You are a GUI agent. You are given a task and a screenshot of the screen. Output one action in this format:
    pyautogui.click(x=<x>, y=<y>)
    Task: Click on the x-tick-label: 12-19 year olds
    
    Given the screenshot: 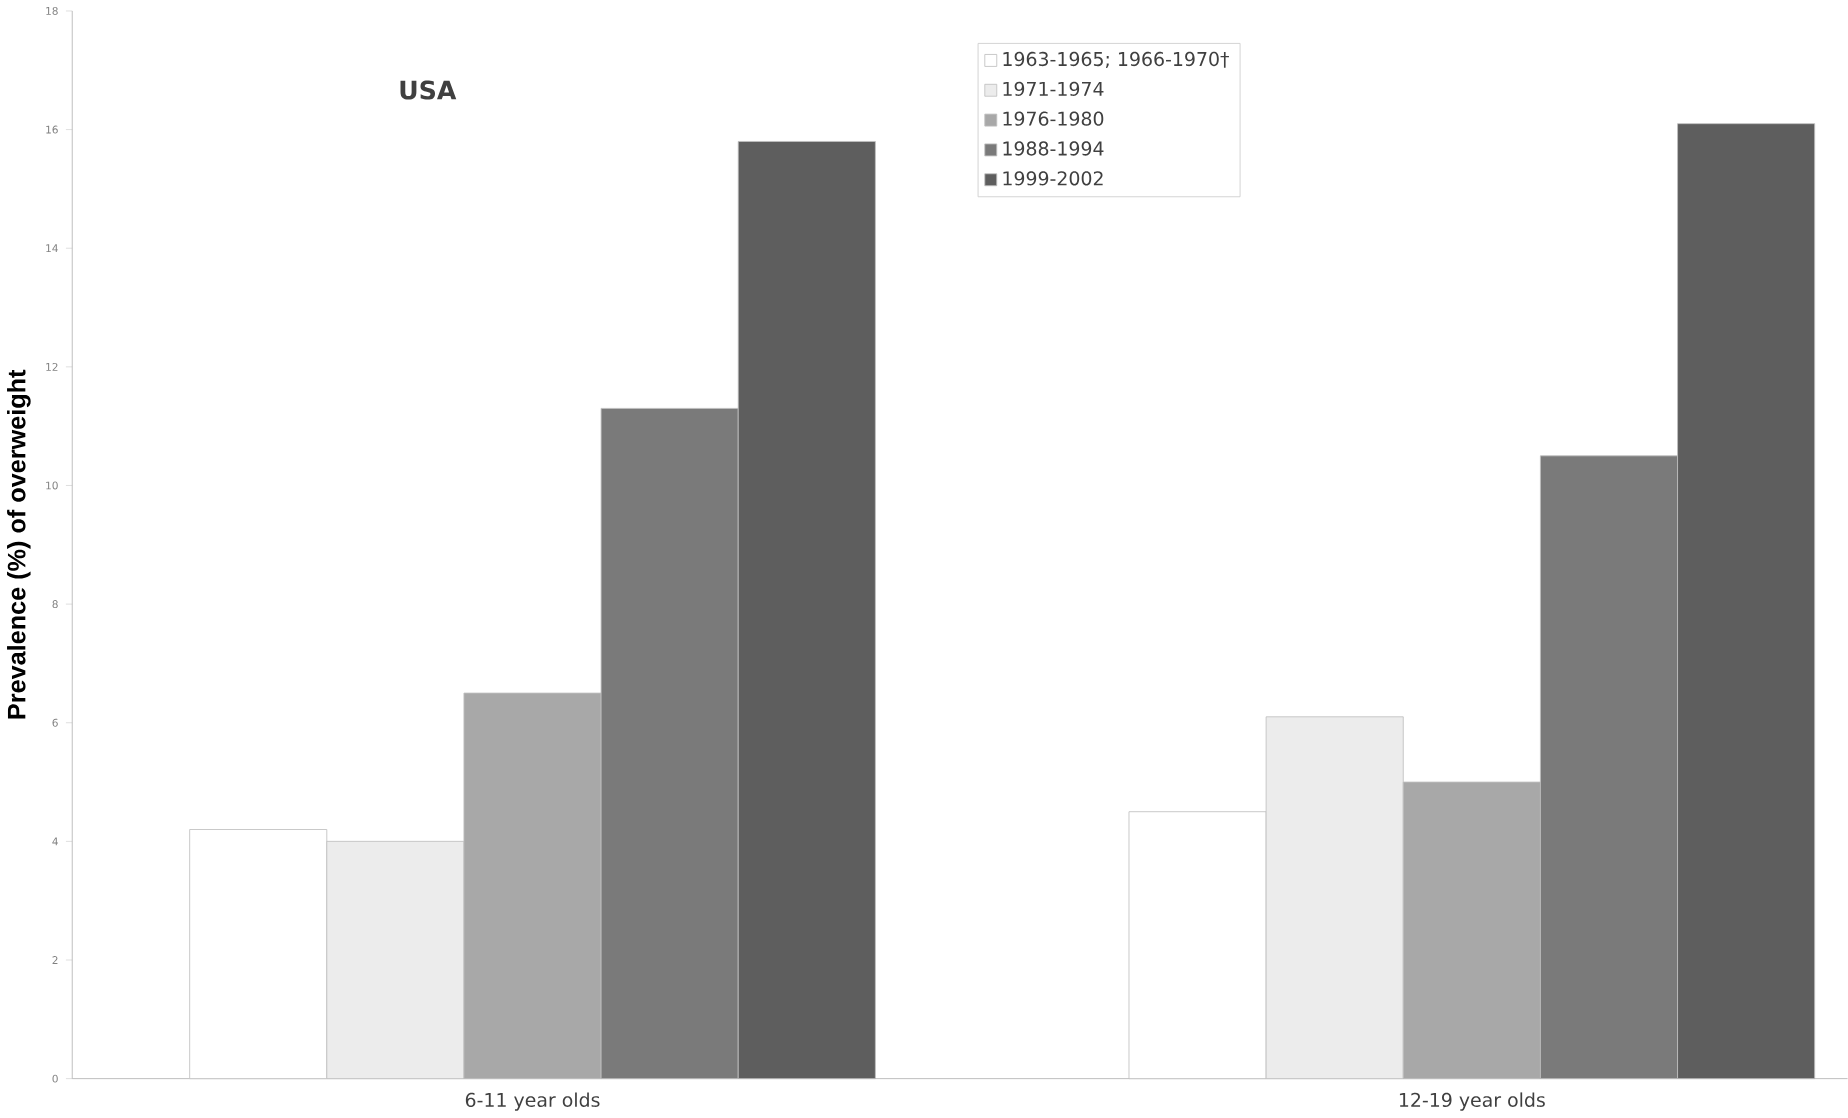 What is the action you would take?
    pyautogui.click(x=1472, y=1101)
    